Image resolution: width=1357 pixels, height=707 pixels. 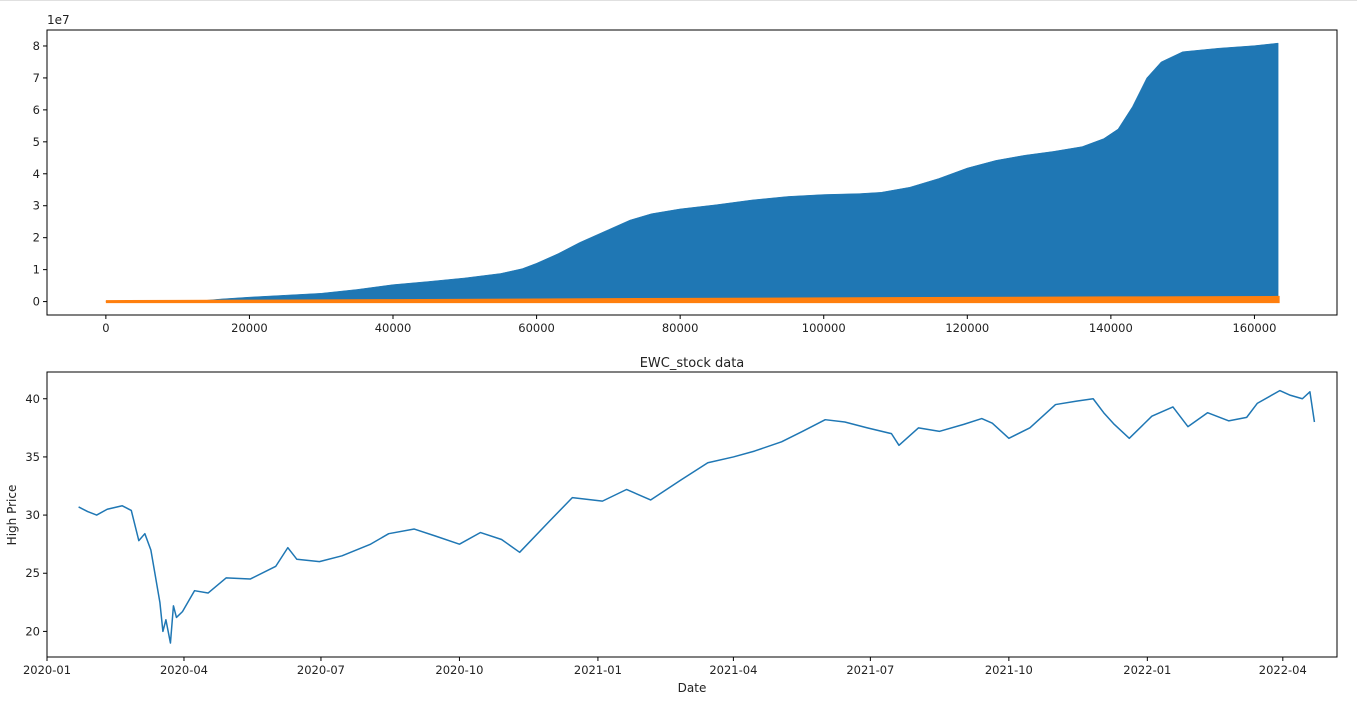 What do you see at coordinates (692, 688) in the screenshot?
I see `bottom-chart-x-label: Date` at bounding box center [692, 688].